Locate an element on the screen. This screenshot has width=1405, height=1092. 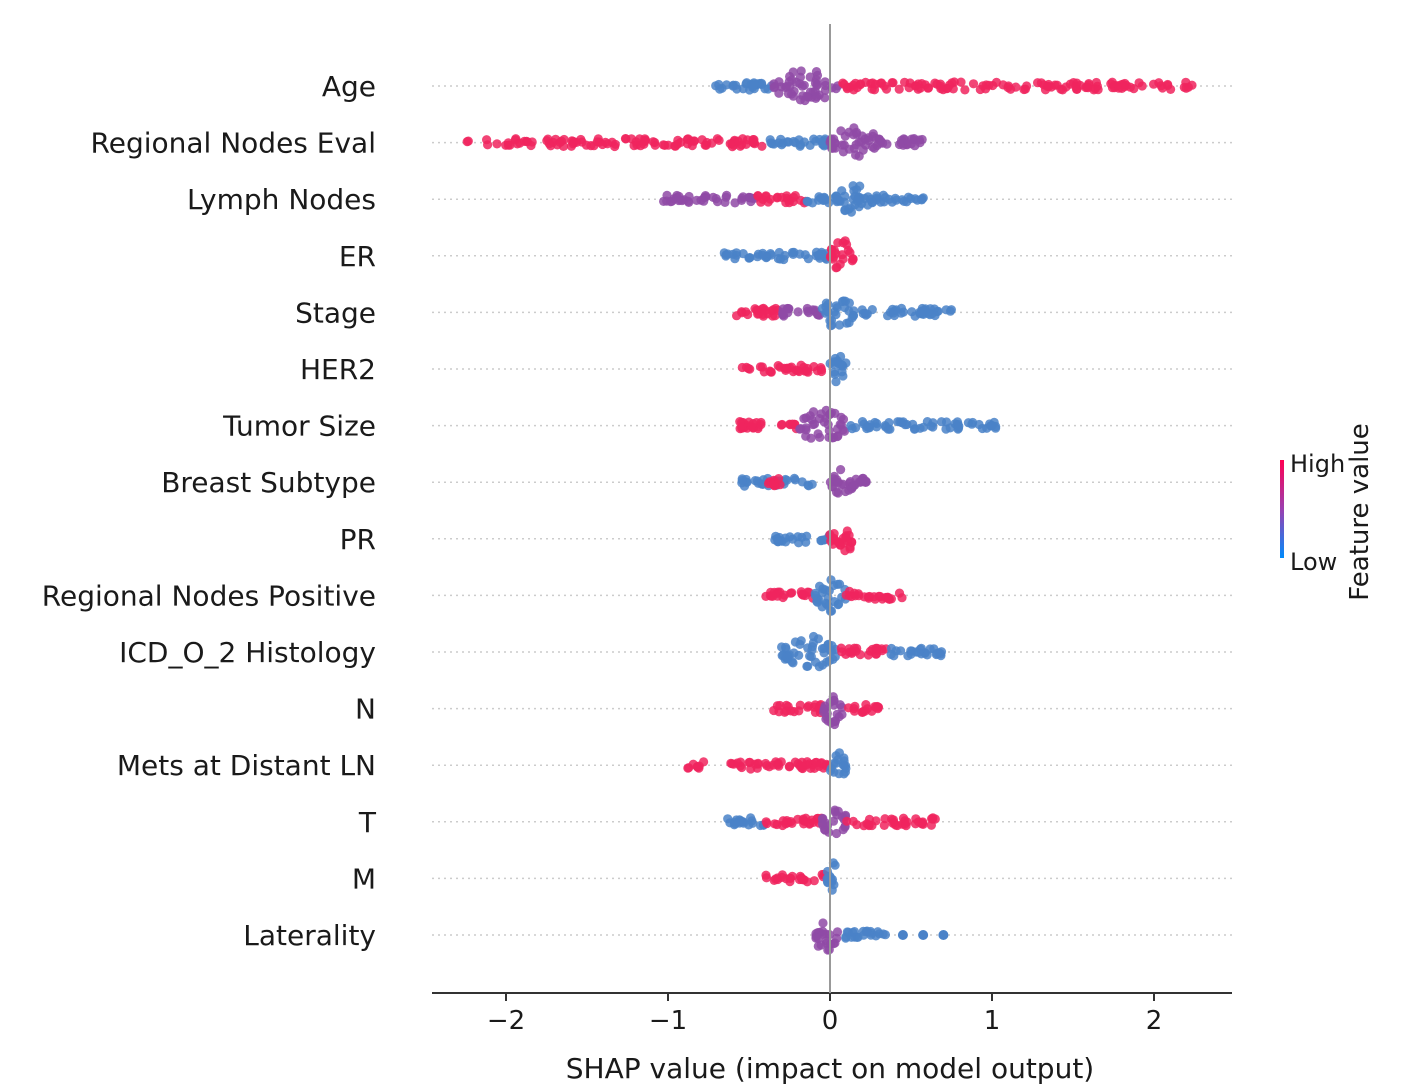
feature-label: Mets at Distant LN is located at coordinates (246, 765).